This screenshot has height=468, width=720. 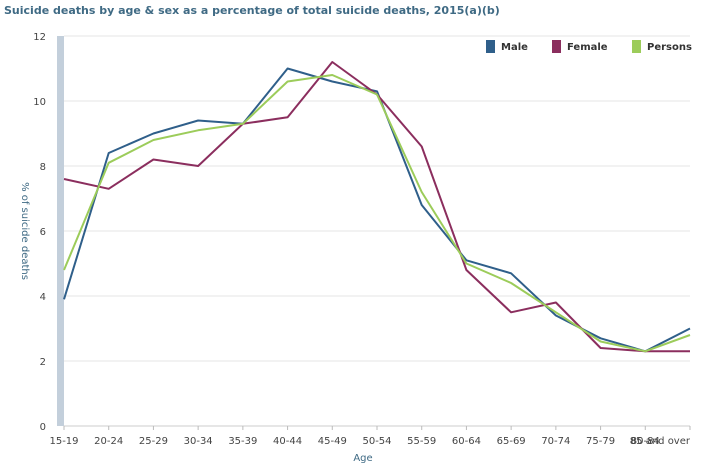 I want to click on legend-label-female: Female, so click(x=587, y=47).